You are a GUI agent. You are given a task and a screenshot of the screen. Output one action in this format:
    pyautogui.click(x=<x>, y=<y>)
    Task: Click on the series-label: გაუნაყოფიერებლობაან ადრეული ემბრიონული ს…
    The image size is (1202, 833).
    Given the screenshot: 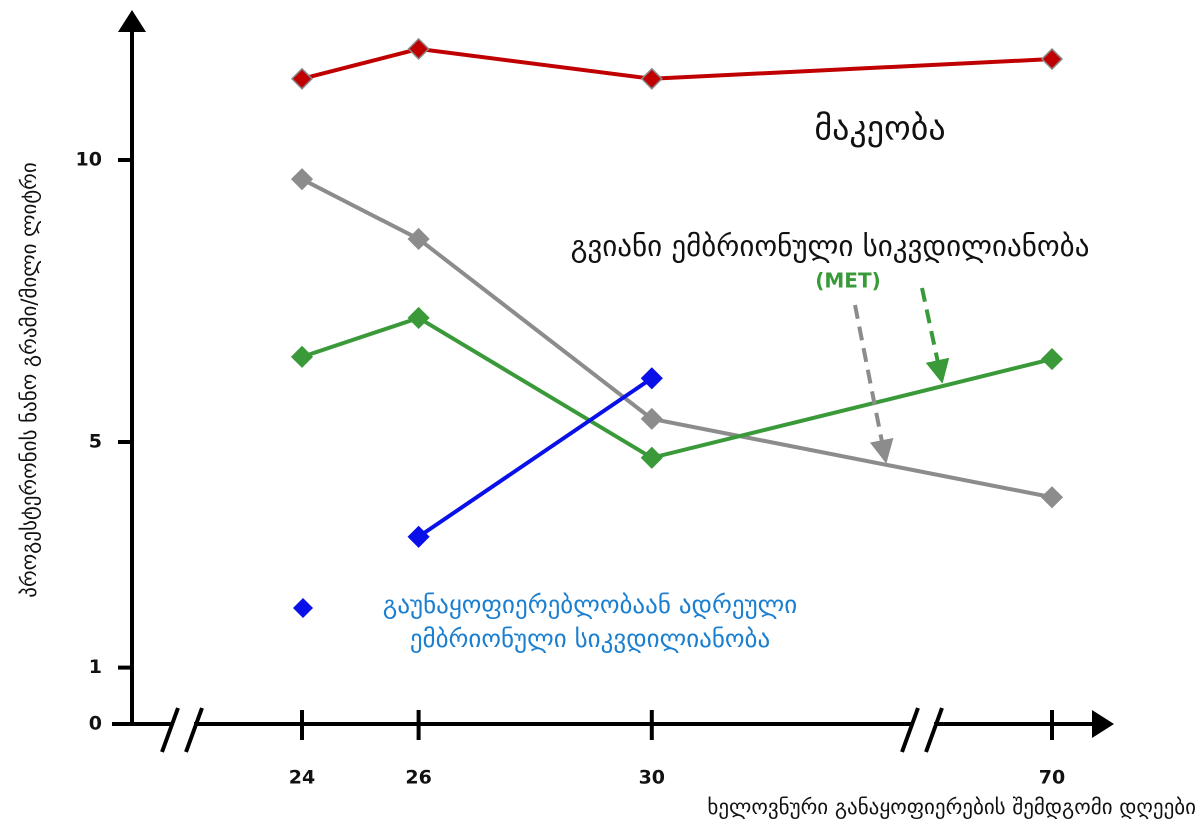 What is the action you would take?
    pyautogui.click(x=590, y=621)
    